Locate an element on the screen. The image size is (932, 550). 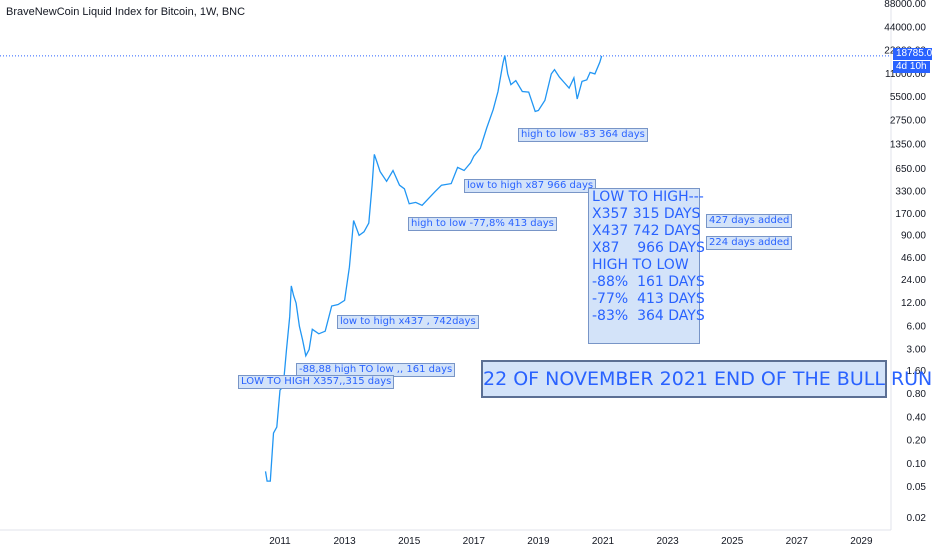
note-days-added-224: 224 days added is located at coordinates (749, 243).